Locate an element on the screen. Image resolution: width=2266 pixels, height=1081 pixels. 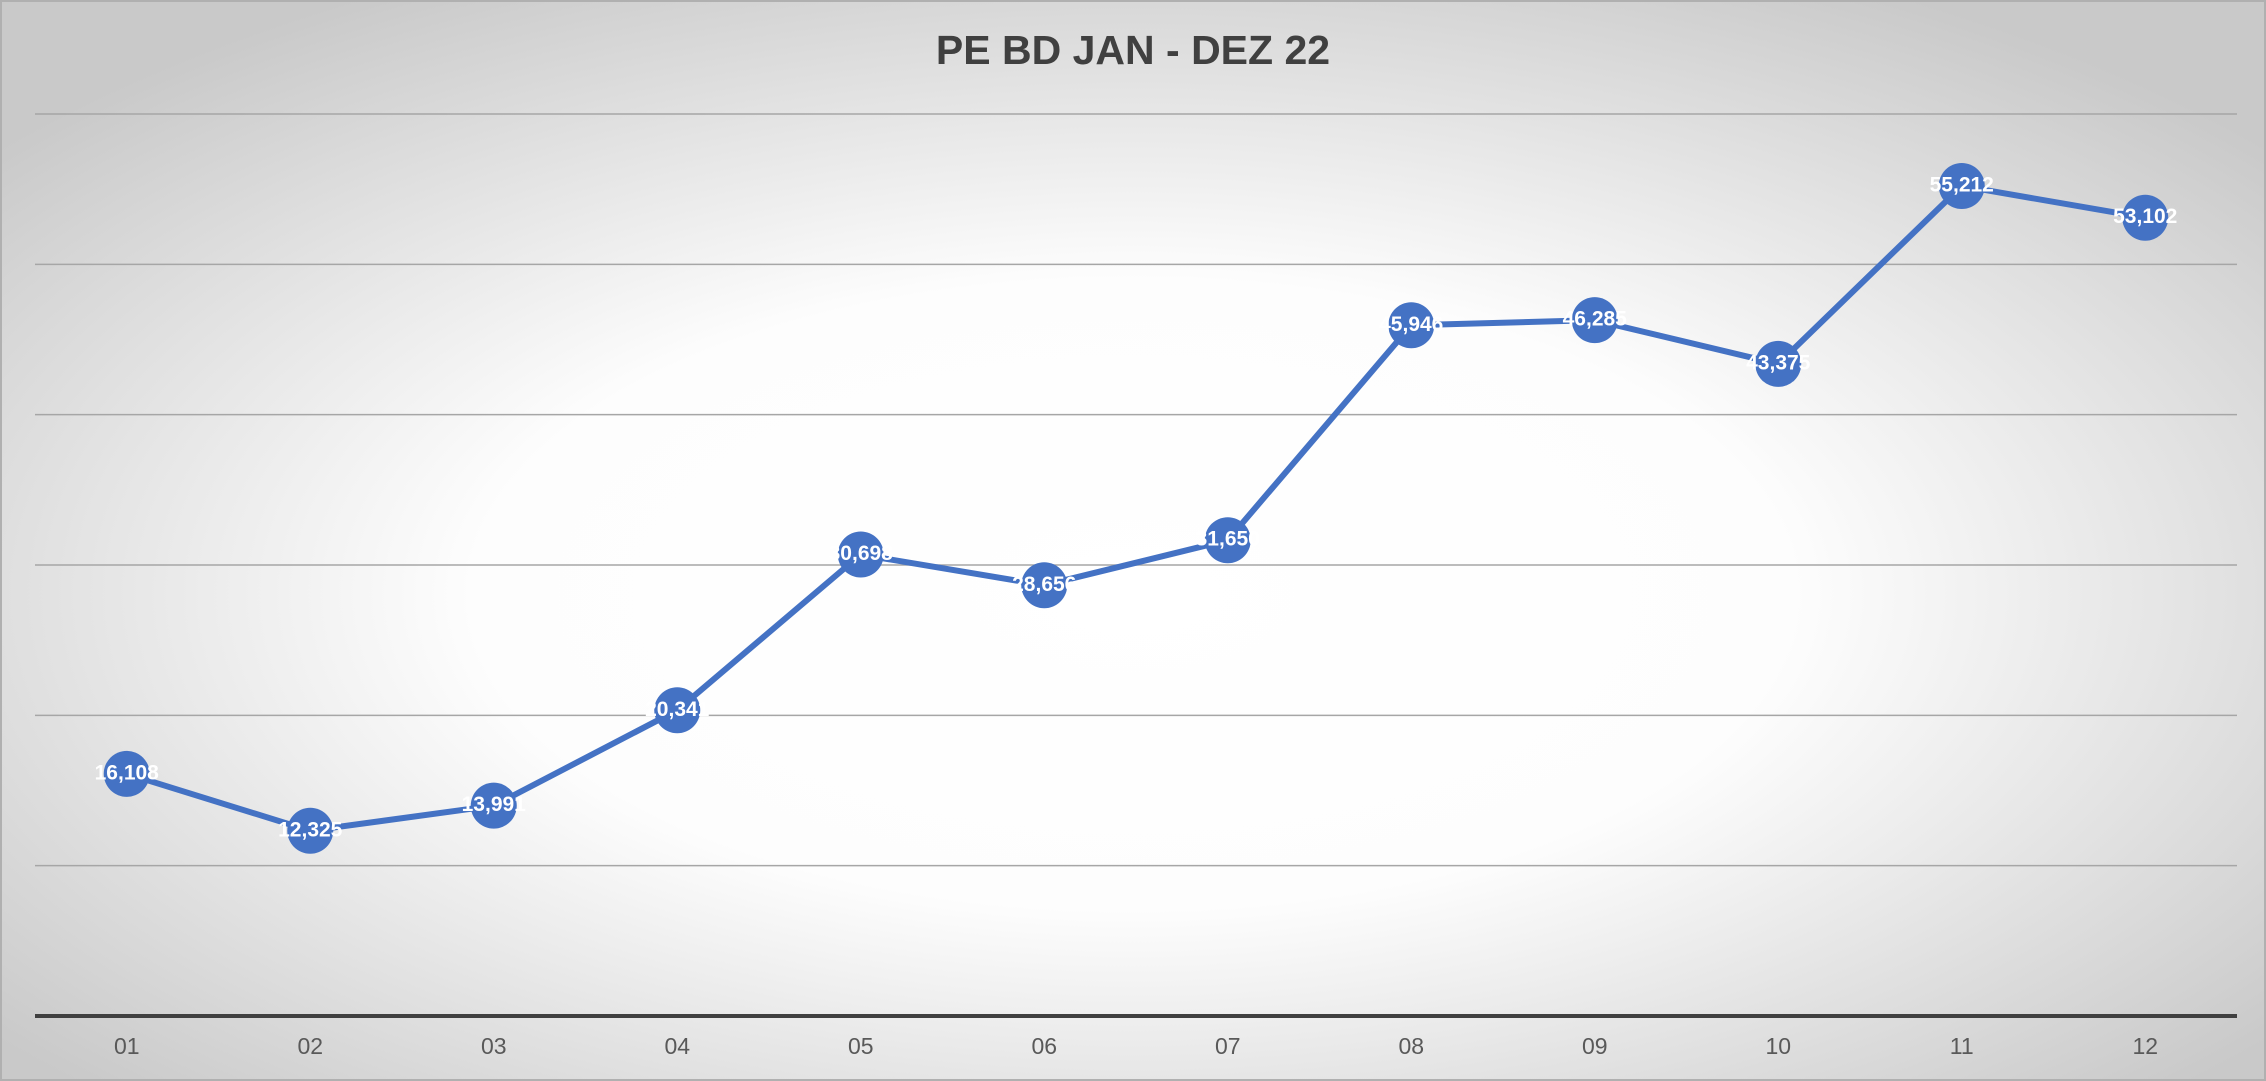
x-tick-label: 08 is located at coordinates (1411, 1046).